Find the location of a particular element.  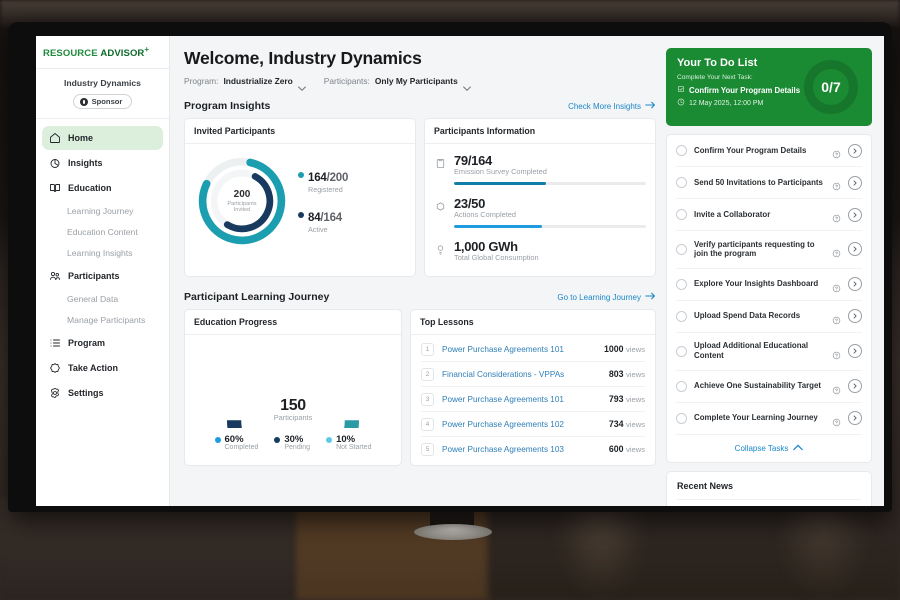

sidebar-item-settings: Settings is located at coordinates (102, 393).